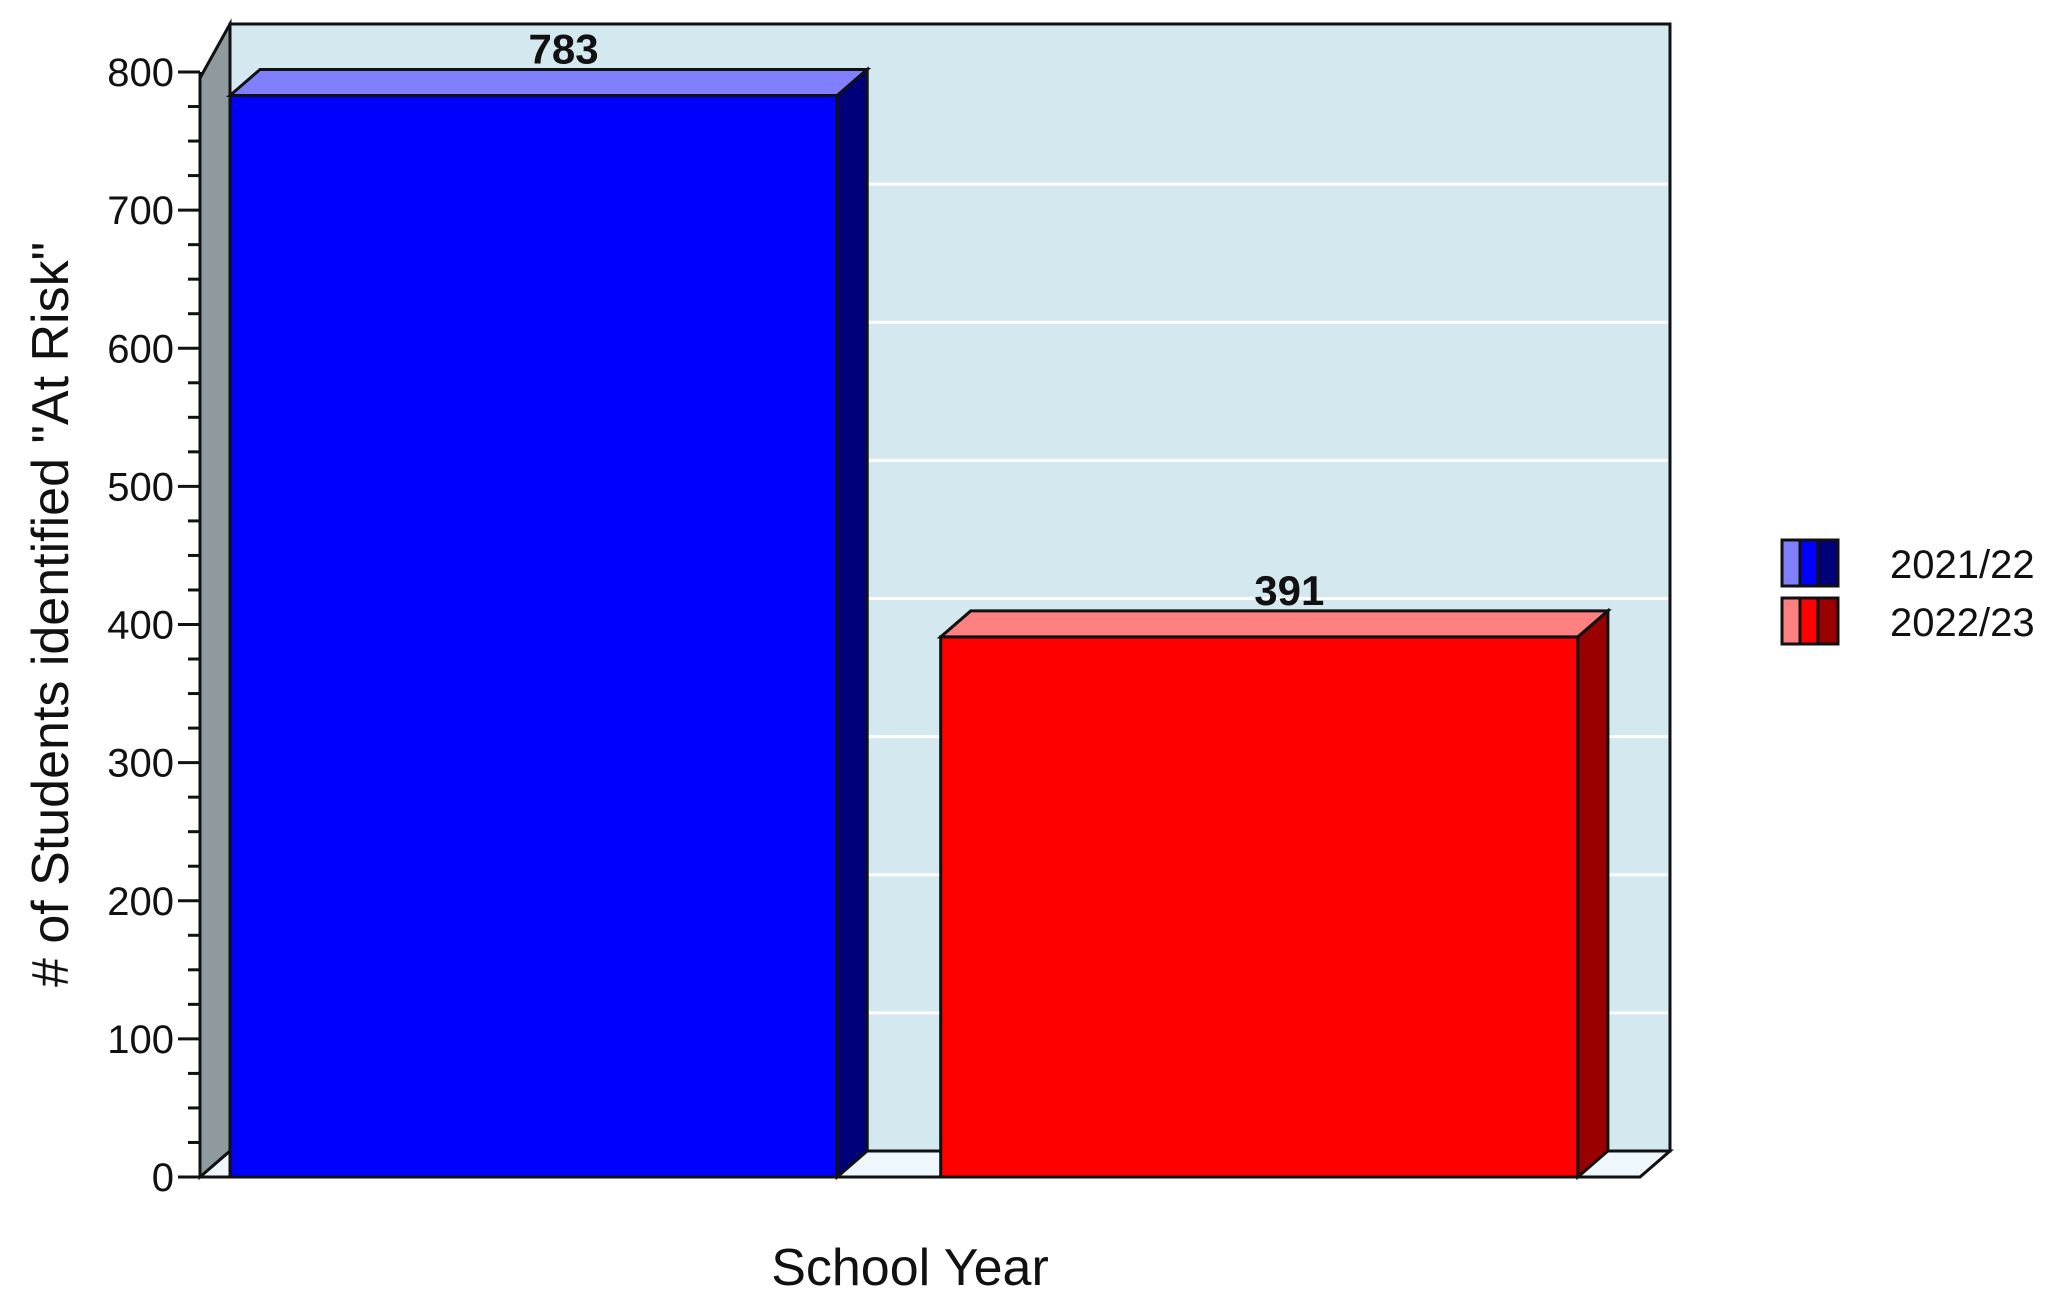 This screenshot has height=1293, width=2059. What do you see at coordinates (140, 73) in the screenshot?
I see `y-tick-label: 800` at bounding box center [140, 73].